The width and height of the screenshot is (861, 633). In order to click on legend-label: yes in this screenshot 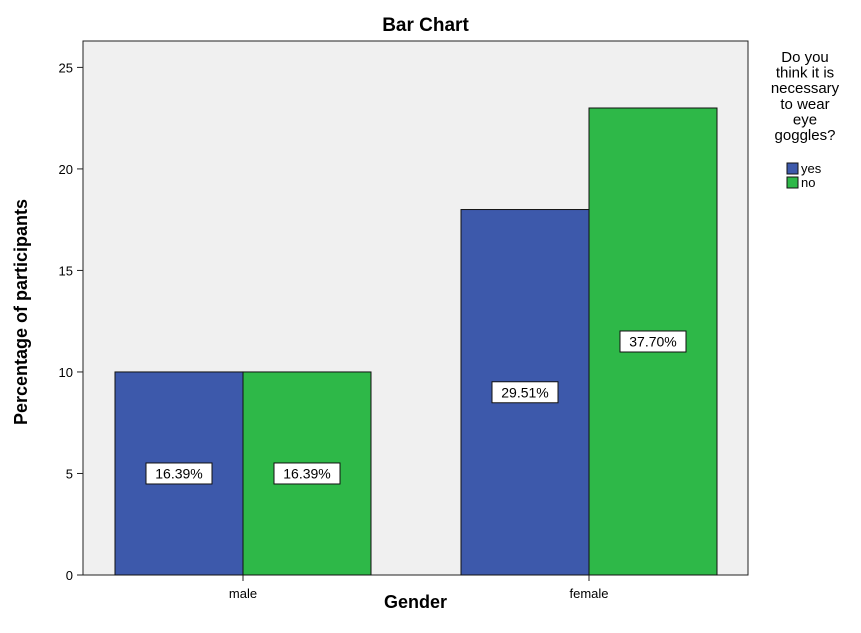, I will do `click(811, 168)`.